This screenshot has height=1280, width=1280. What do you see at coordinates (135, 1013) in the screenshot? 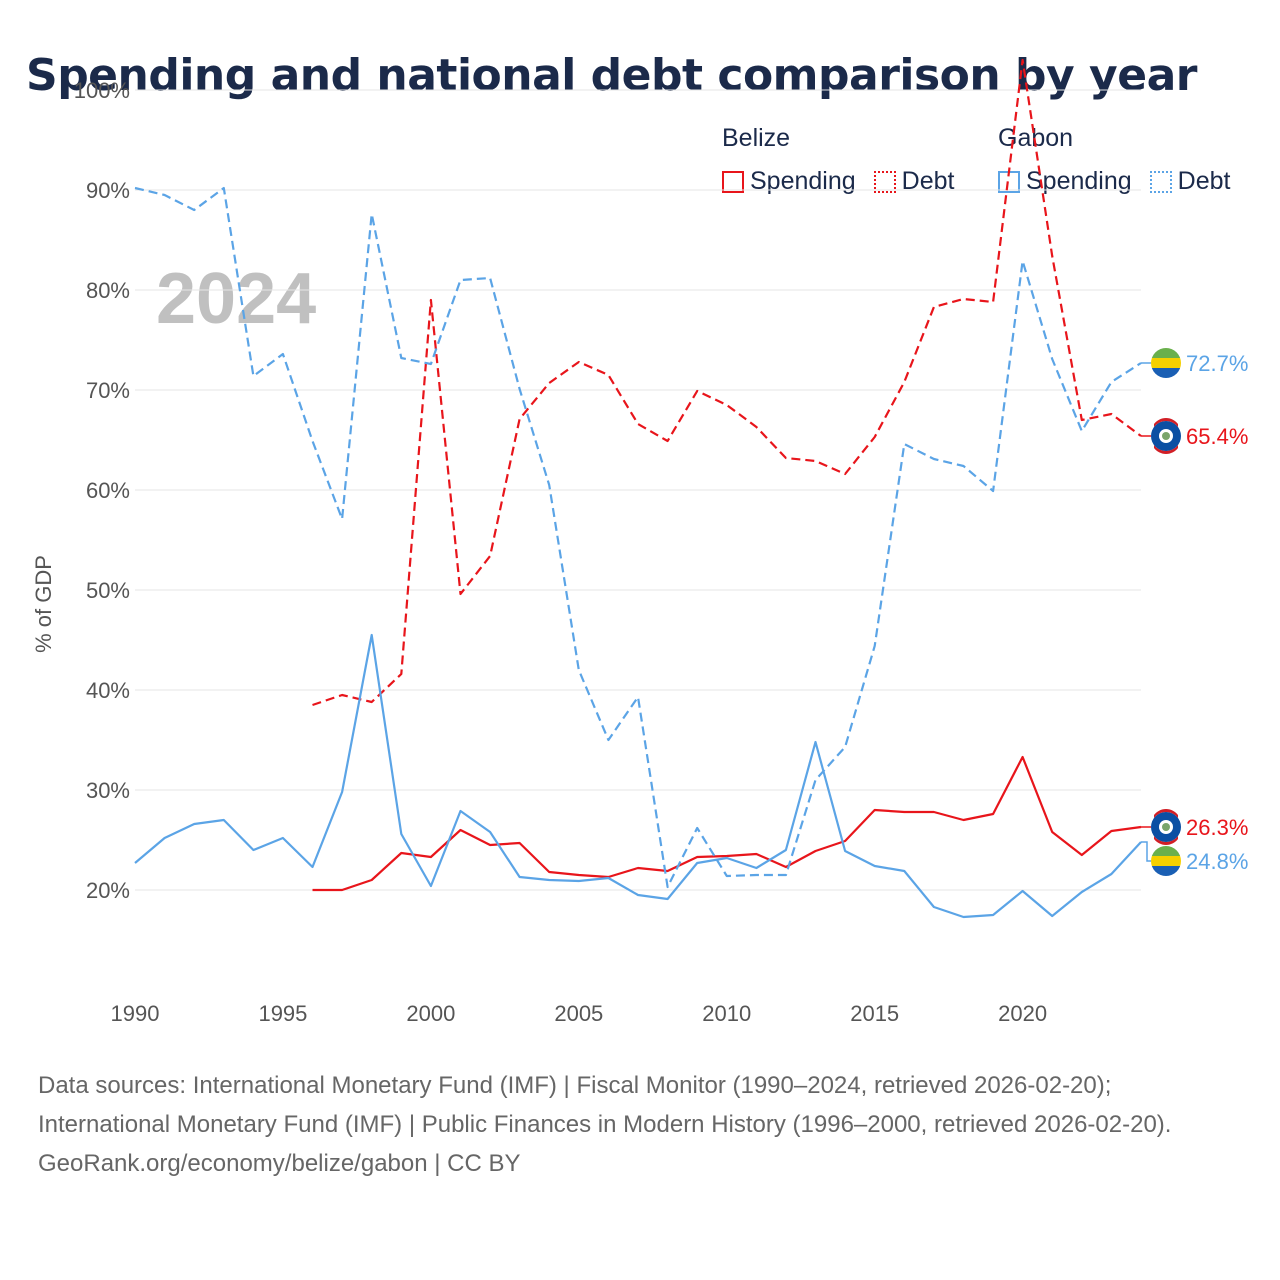
I see `x-tick-label: 1990` at bounding box center [135, 1013].